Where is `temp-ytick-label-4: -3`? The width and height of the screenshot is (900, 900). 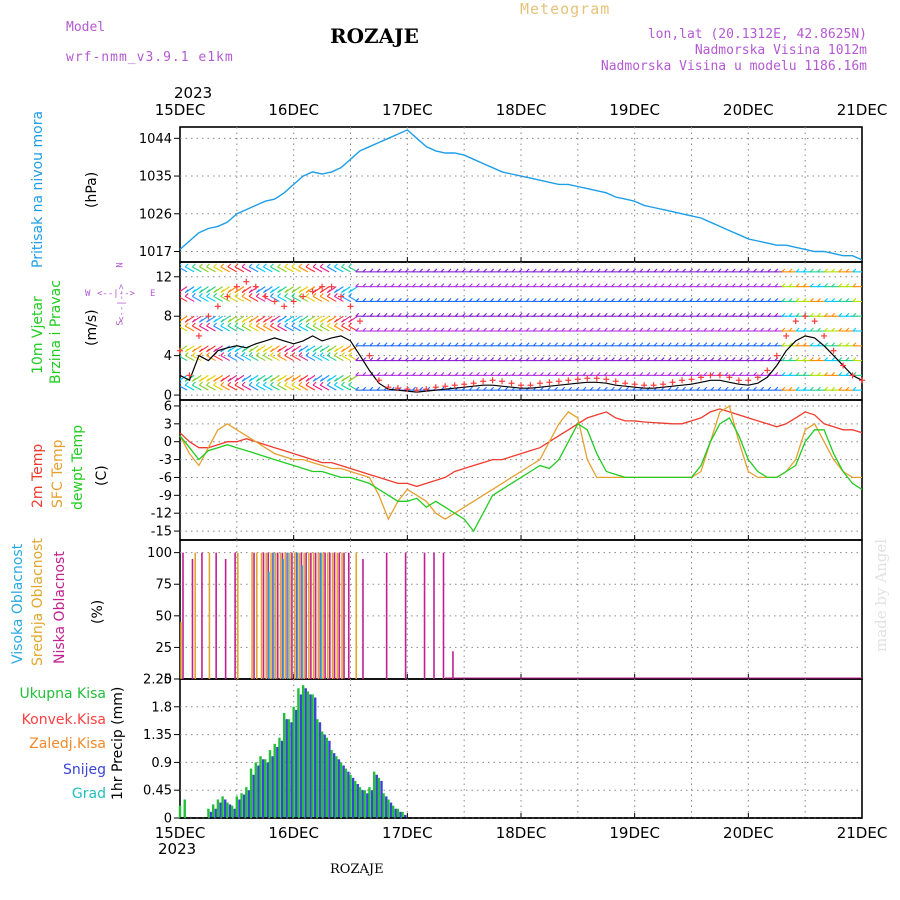
temp-ytick-label-4: -3 is located at coordinates (165, 460).